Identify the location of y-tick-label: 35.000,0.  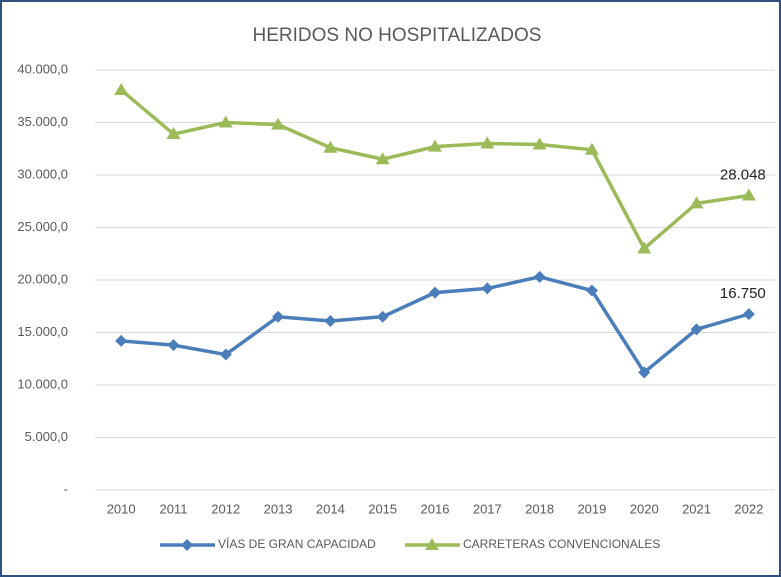
(42, 121).